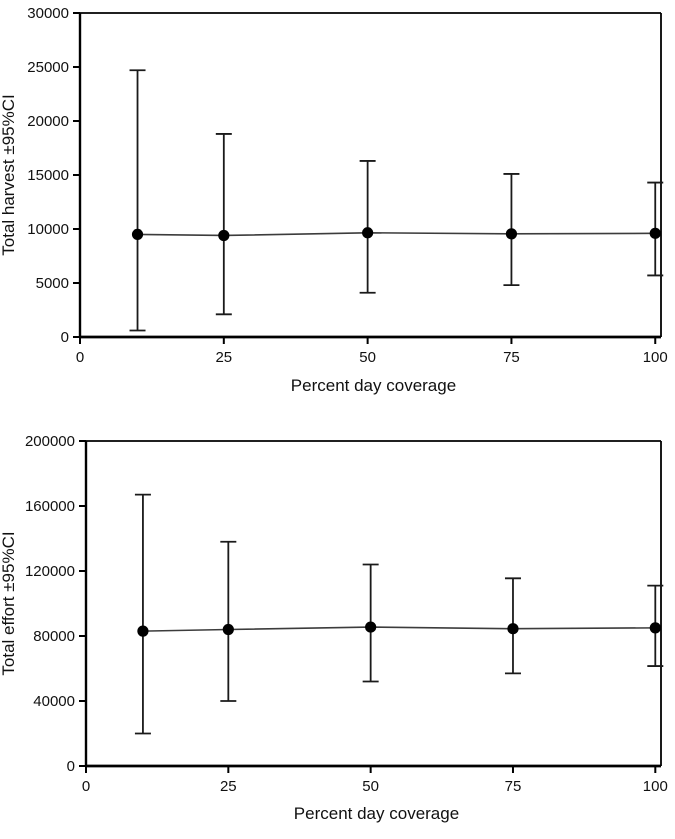 This screenshot has height=839, width=675. Describe the element at coordinates (48, 13) in the screenshot. I see `y-tick-label: 30000` at that location.